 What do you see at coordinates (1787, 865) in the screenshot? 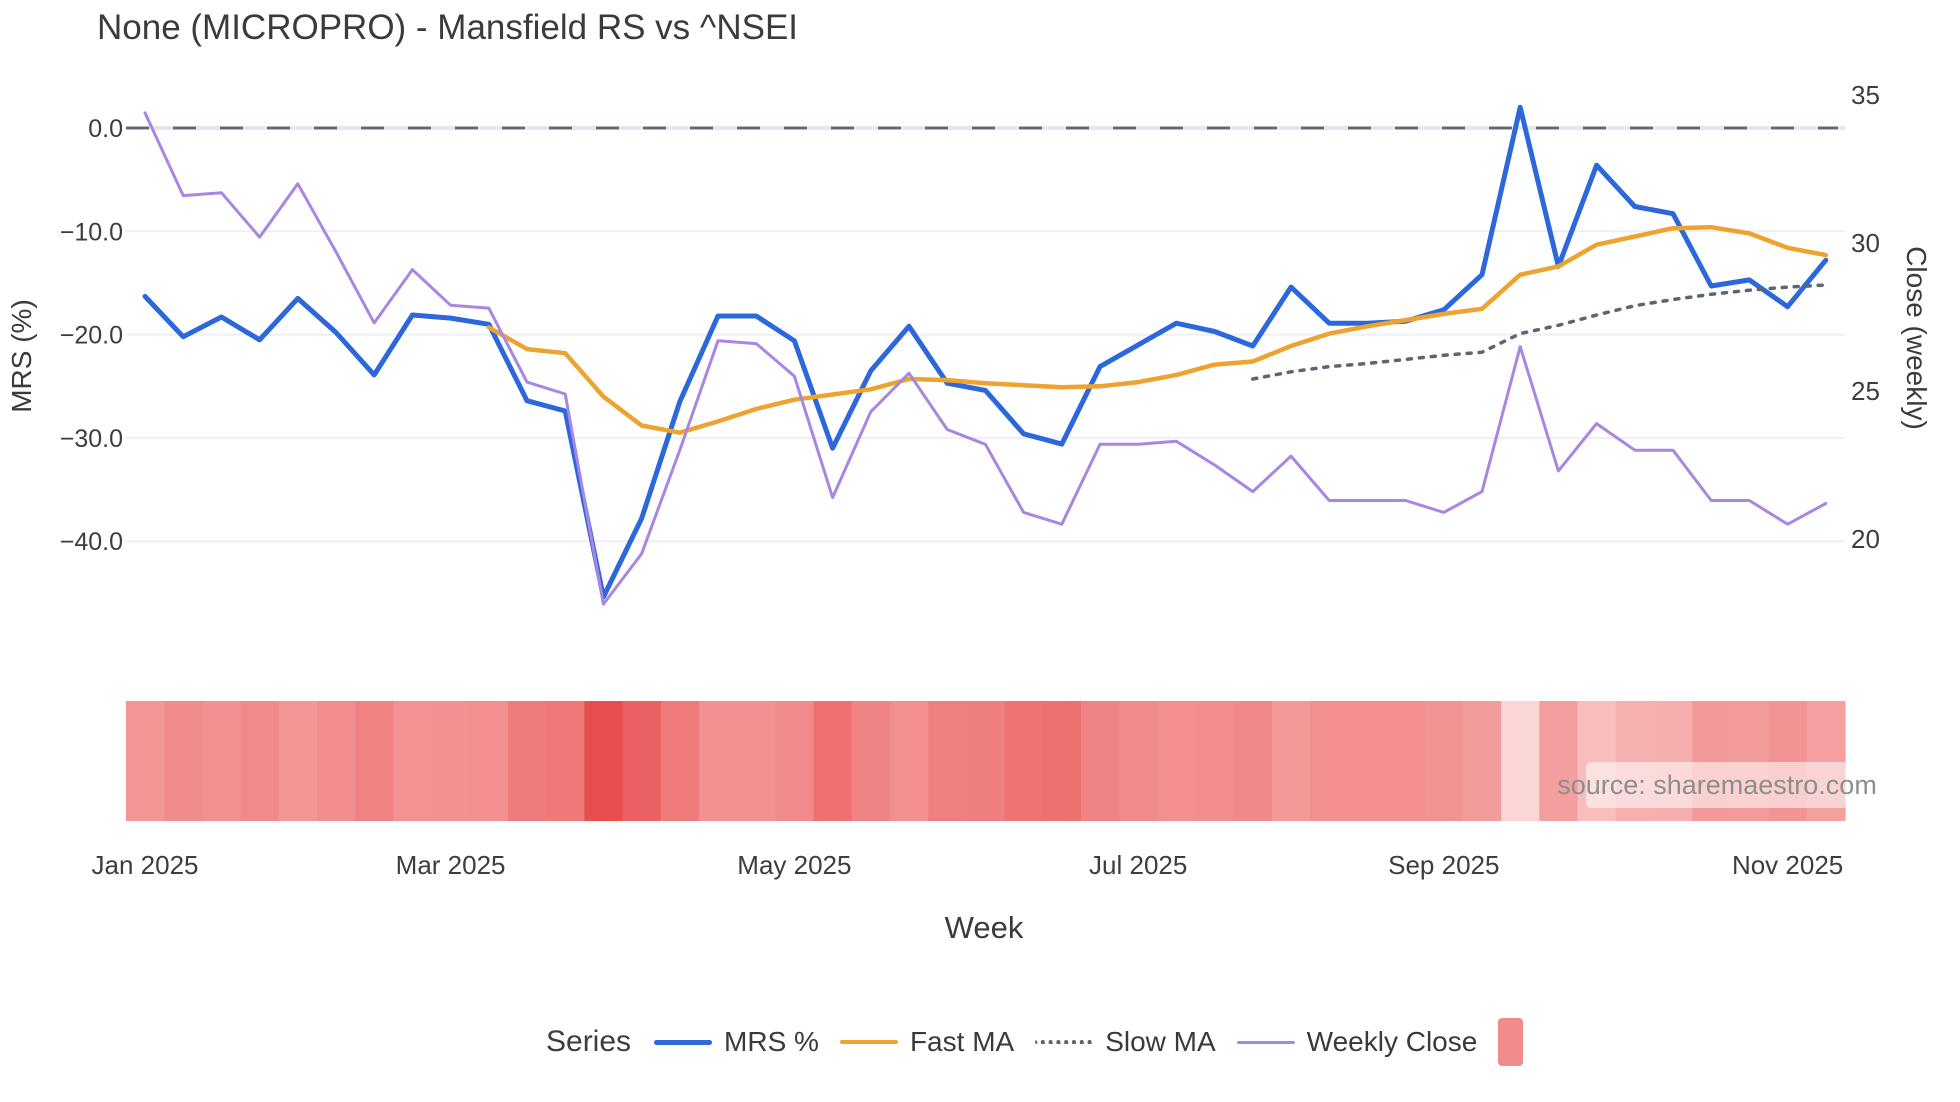
I see `svg-text: Nov 2025` at bounding box center [1787, 865].